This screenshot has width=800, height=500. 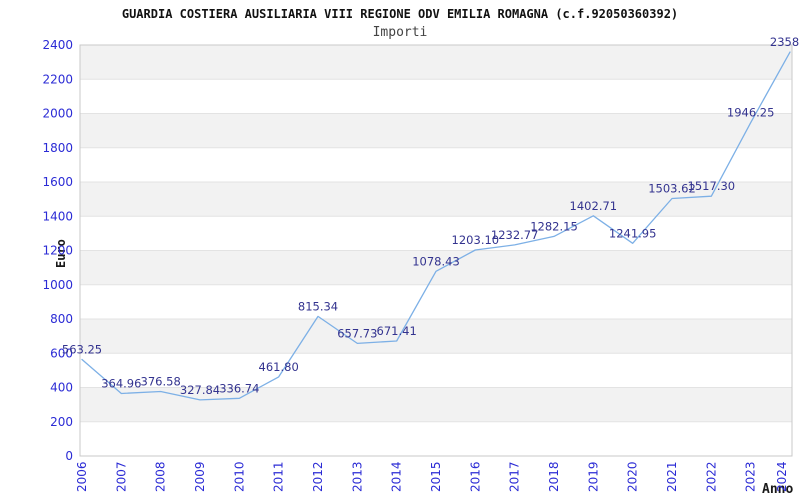 I want to click on data-point-label: 376.58, so click(x=161, y=382).